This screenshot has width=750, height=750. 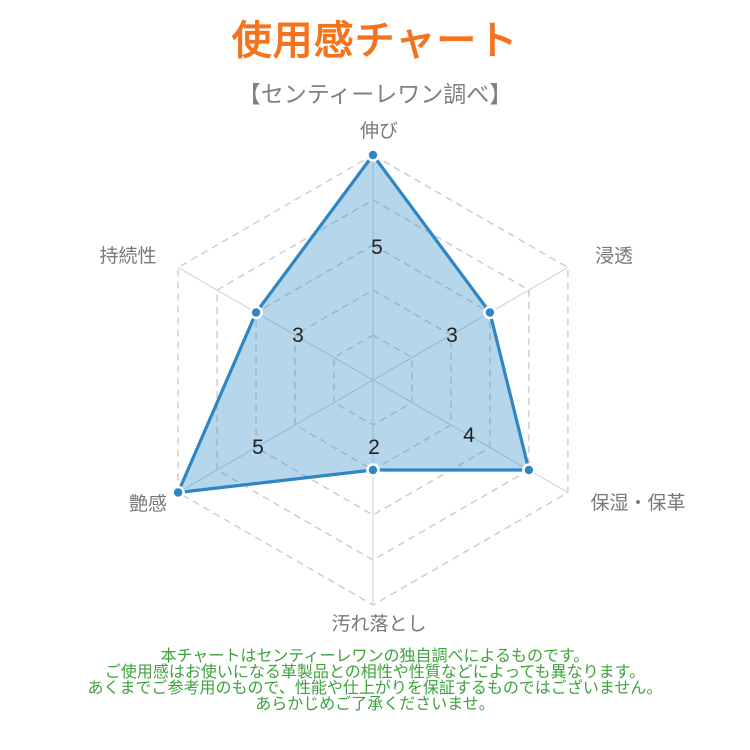 I want to click on disclaimer-line: あくまでご参考用のもので、性能や仕上がりを保証するものではございません。, so click(x=375, y=688).